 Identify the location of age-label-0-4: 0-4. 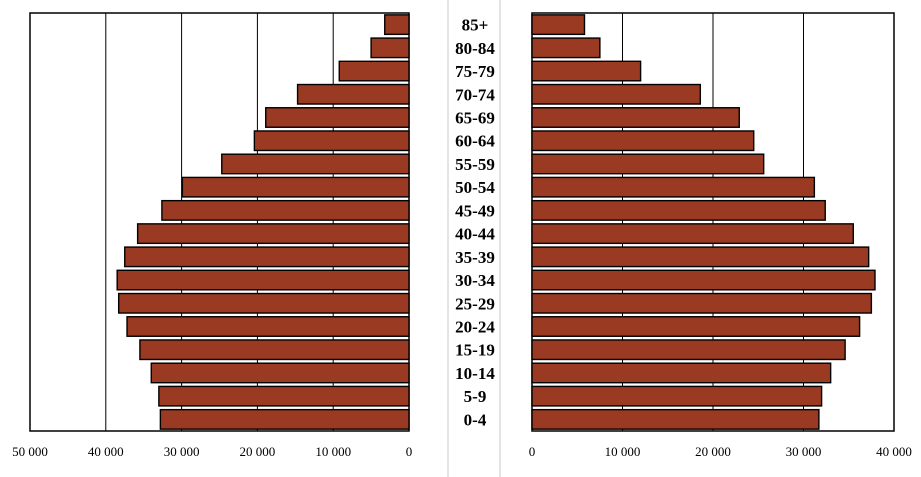
(475, 419).